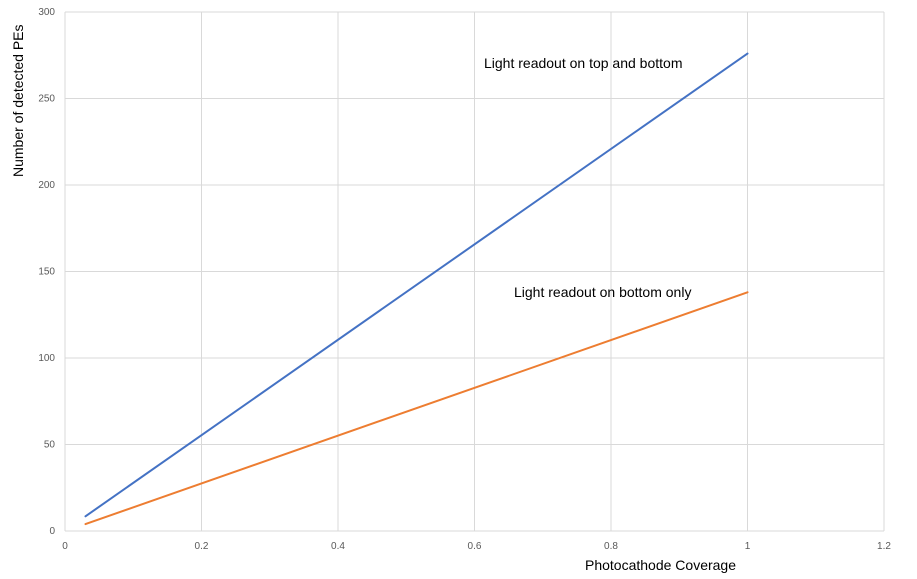 The height and width of the screenshot is (579, 917). What do you see at coordinates (65, 546) in the screenshot?
I see `x-tick-label: 0` at bounding box center [65, 546].